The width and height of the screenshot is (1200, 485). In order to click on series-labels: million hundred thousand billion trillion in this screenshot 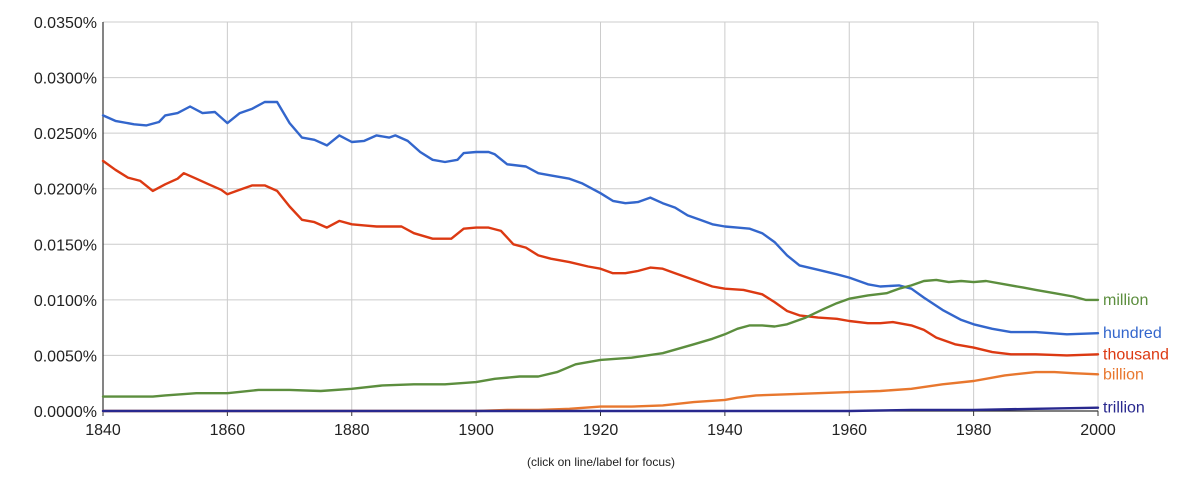, I will do `click(1136, 354)`.